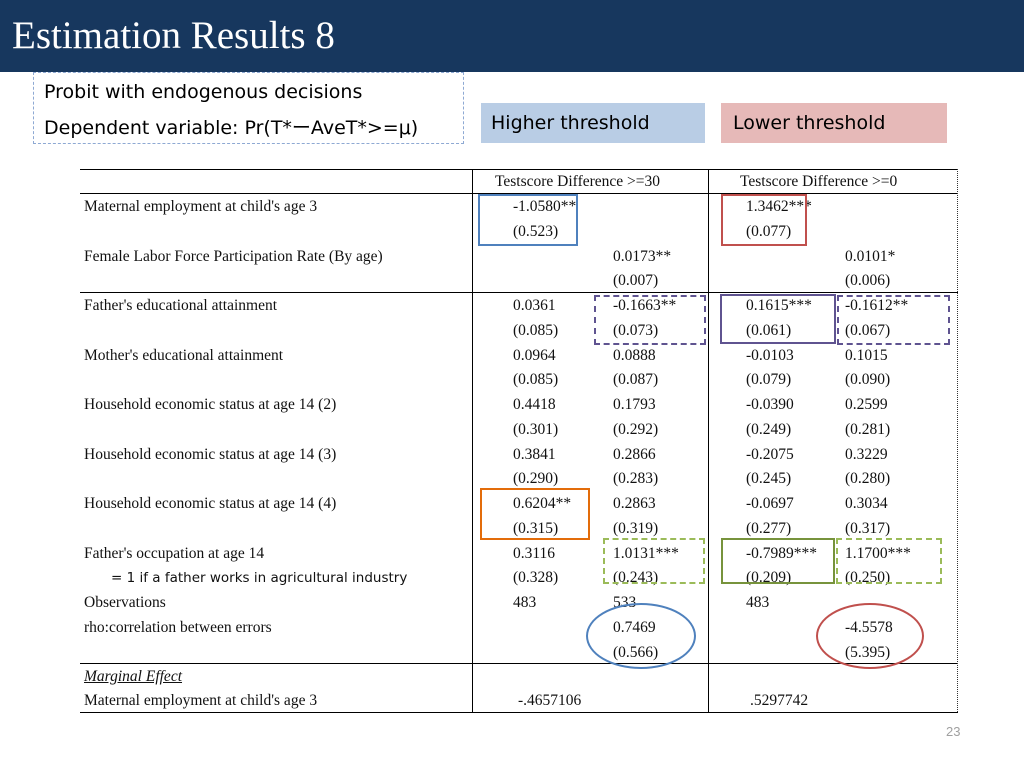  Describe the element at coordinates (870, 256) in the screenshot. I see `row-value-lower-2: 0.0101*` at that location.